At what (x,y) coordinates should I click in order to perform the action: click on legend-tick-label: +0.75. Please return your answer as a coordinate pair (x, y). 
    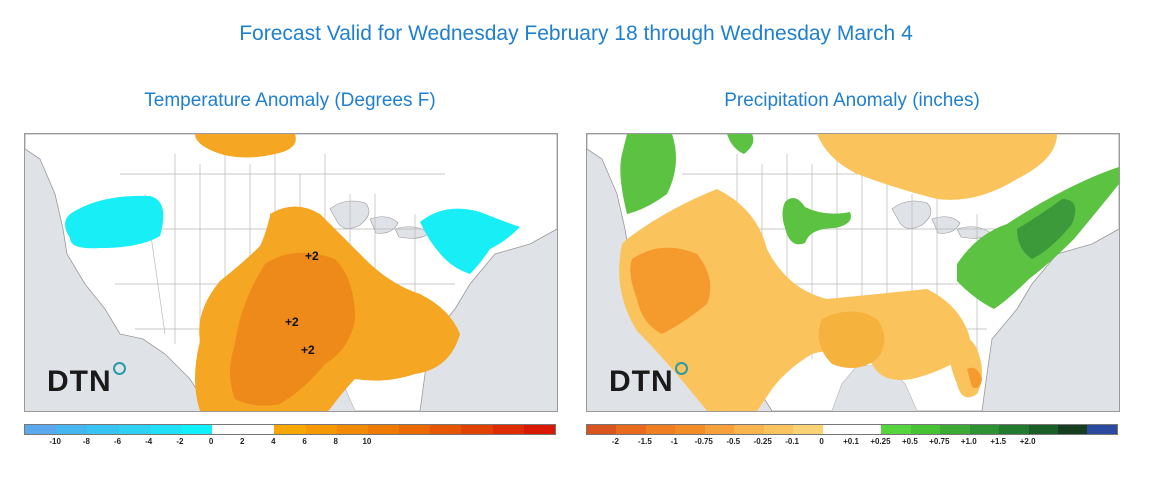
    Looking at the image, I should click on (939, 441).